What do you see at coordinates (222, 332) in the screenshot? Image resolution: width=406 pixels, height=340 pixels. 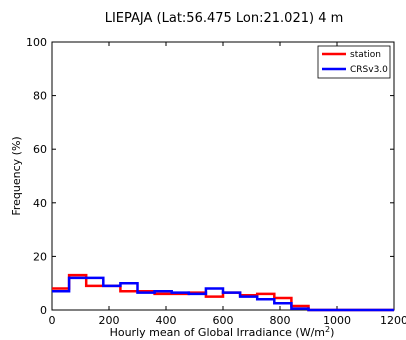 I see `x-axis-label: Hourly mean of Global Irradiance (W/m2)` at bounding box center [222, 332].